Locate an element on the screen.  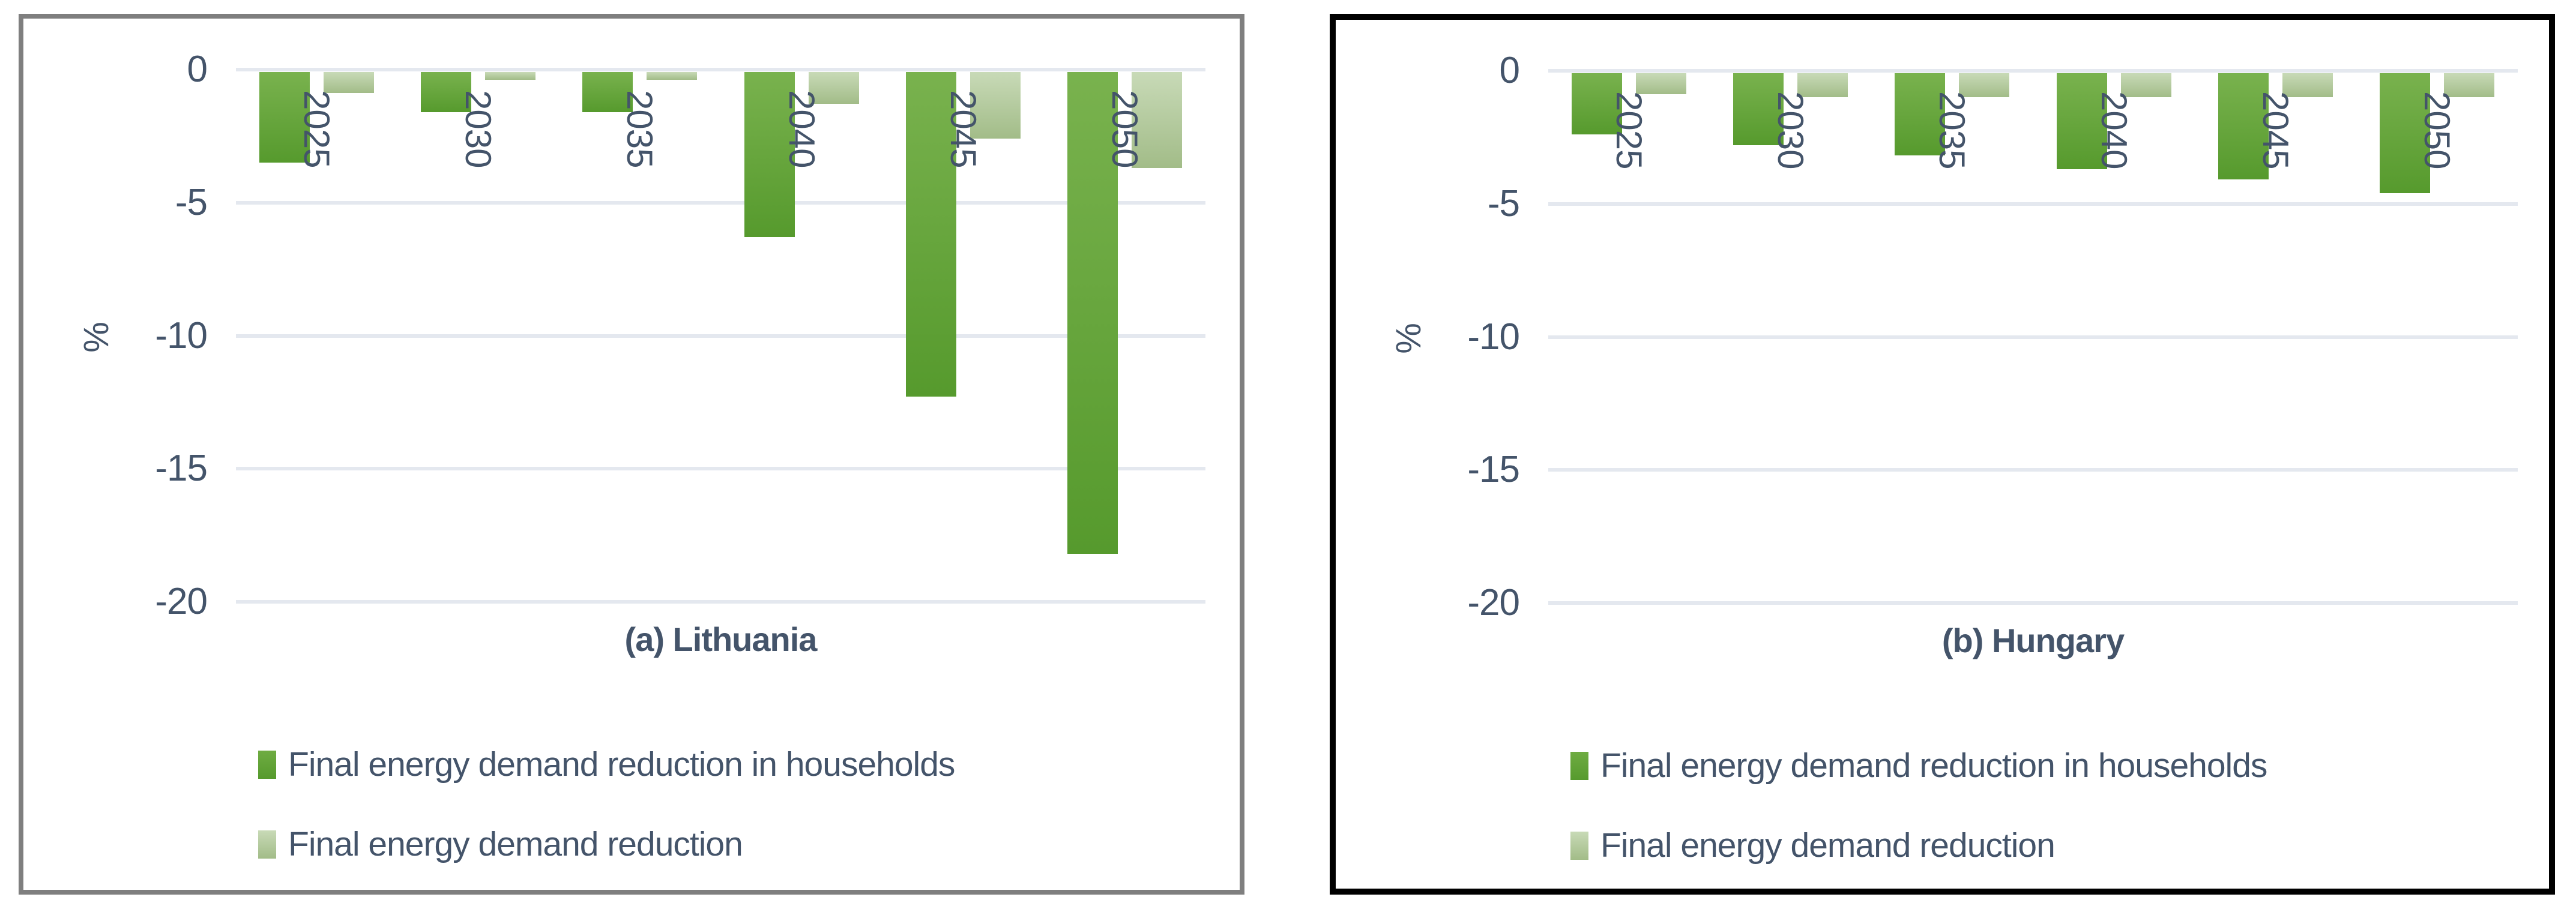
chart-title: (b) Hungary is located at coordinates (2033, 640).